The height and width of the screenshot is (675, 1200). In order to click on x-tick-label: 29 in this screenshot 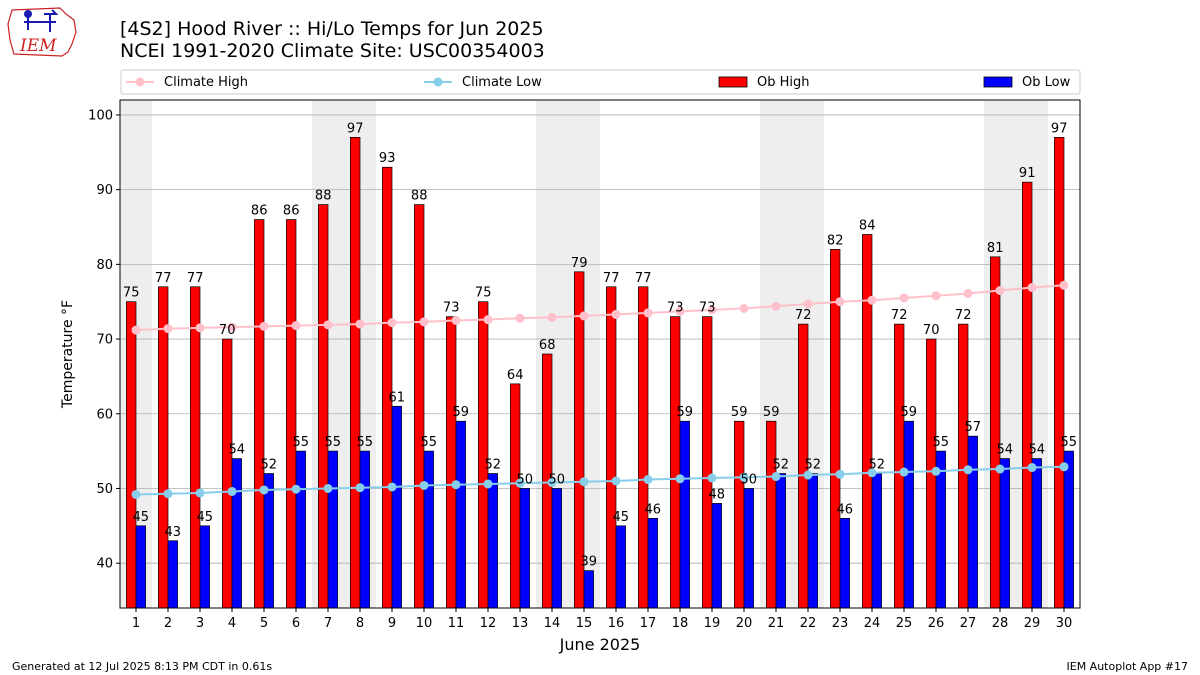, I will do `click(1032, 623)`.